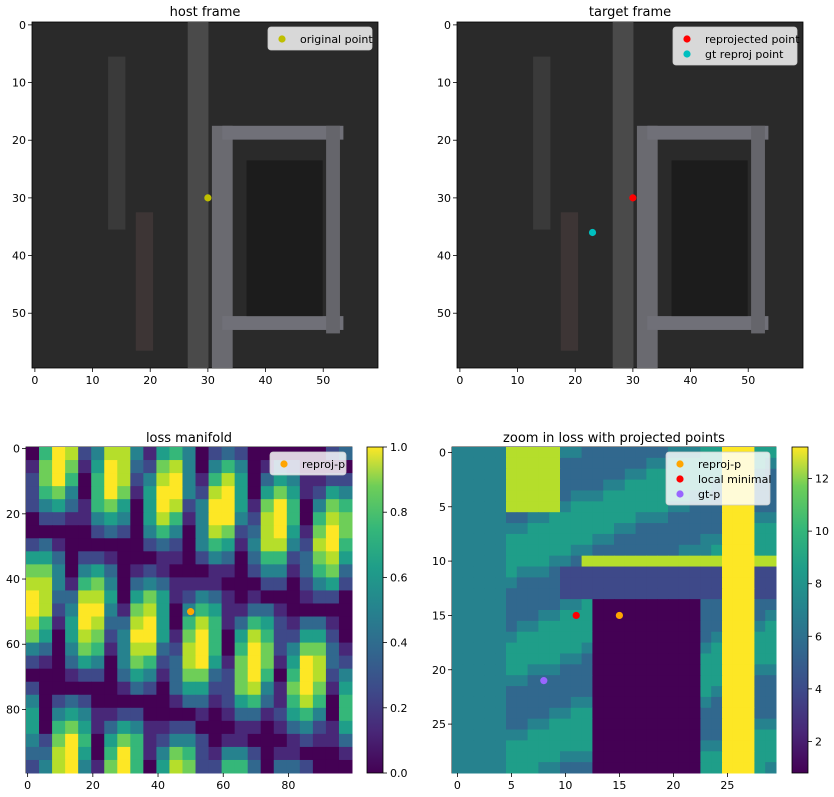 The image size is (834, 797). Describe the element at coordinates (399, 577) in the screenshot. I see `colorbar-tick-label: 0.6` at that location.